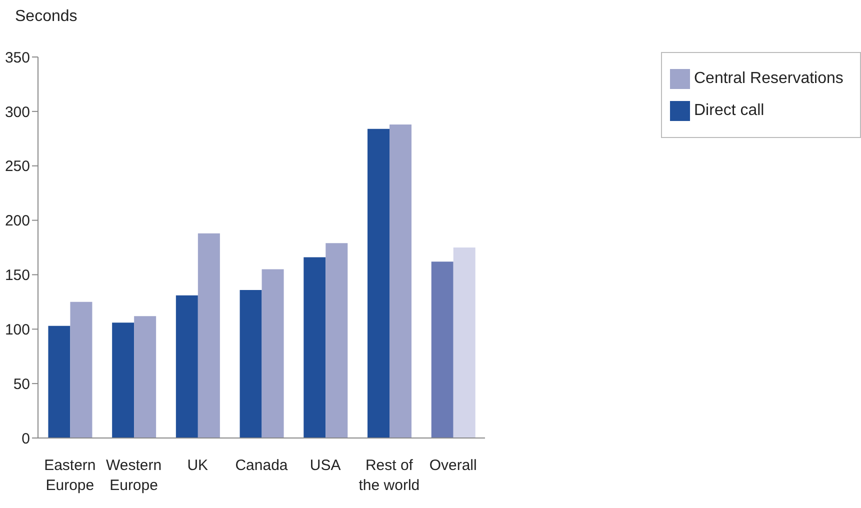 The width and height of the screenshot is (861, 508). Describe the element at coordinates (17, 112) in the screenshot. I see `y-tick-label: 300` at that location.